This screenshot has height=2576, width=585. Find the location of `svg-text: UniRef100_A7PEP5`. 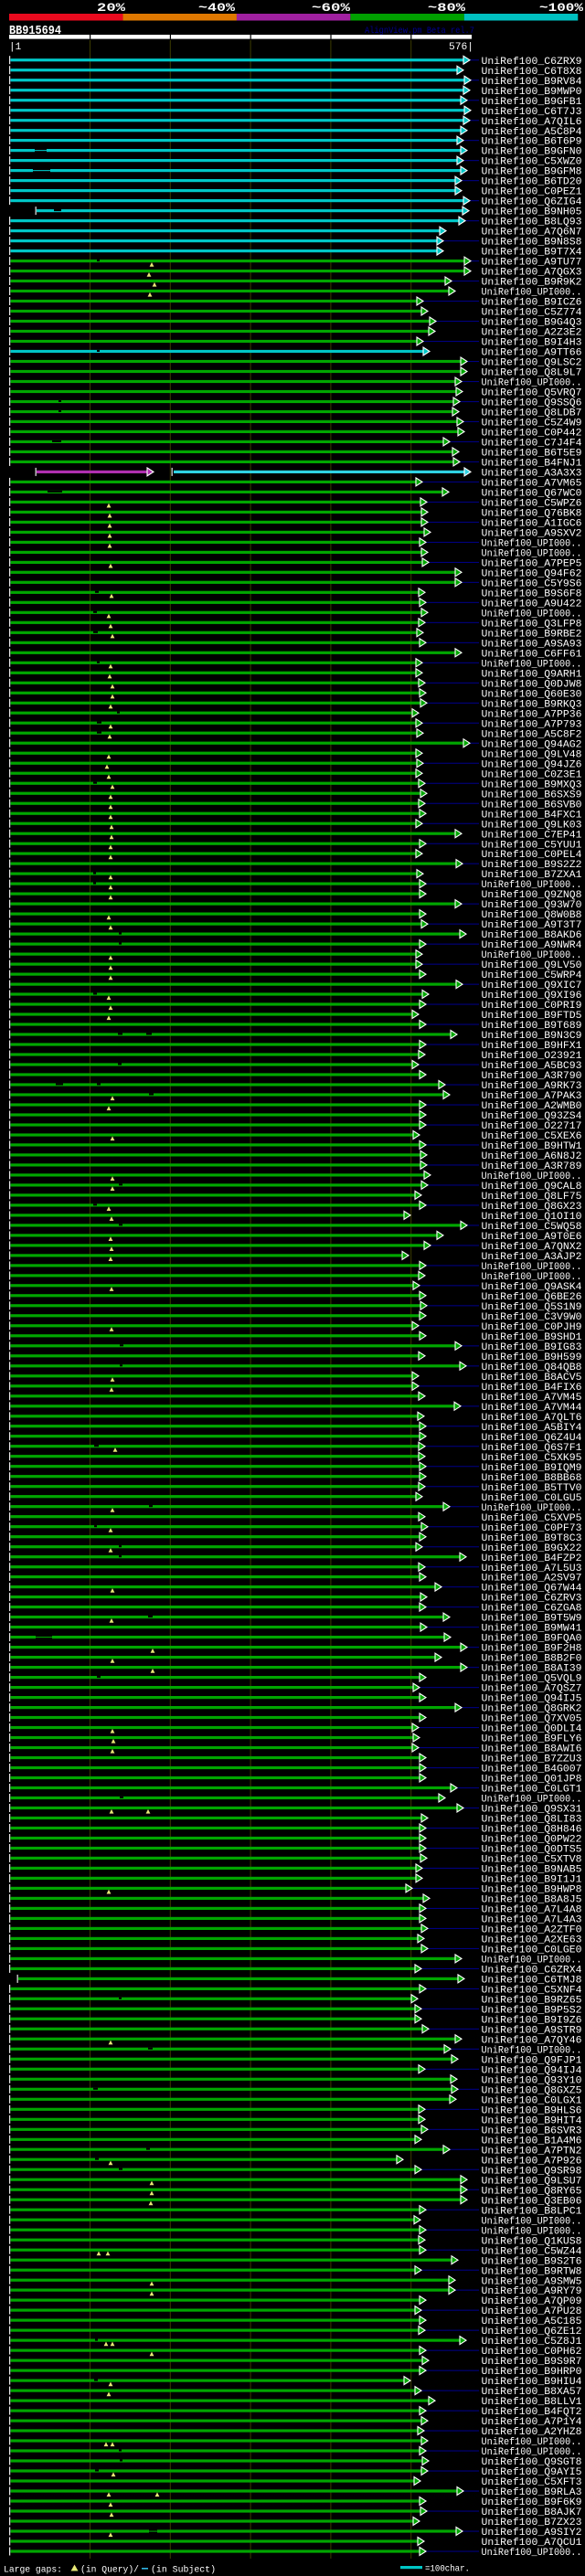

svg-text: UniRef100_A7PEP5 is located at coordinates (532, 564).